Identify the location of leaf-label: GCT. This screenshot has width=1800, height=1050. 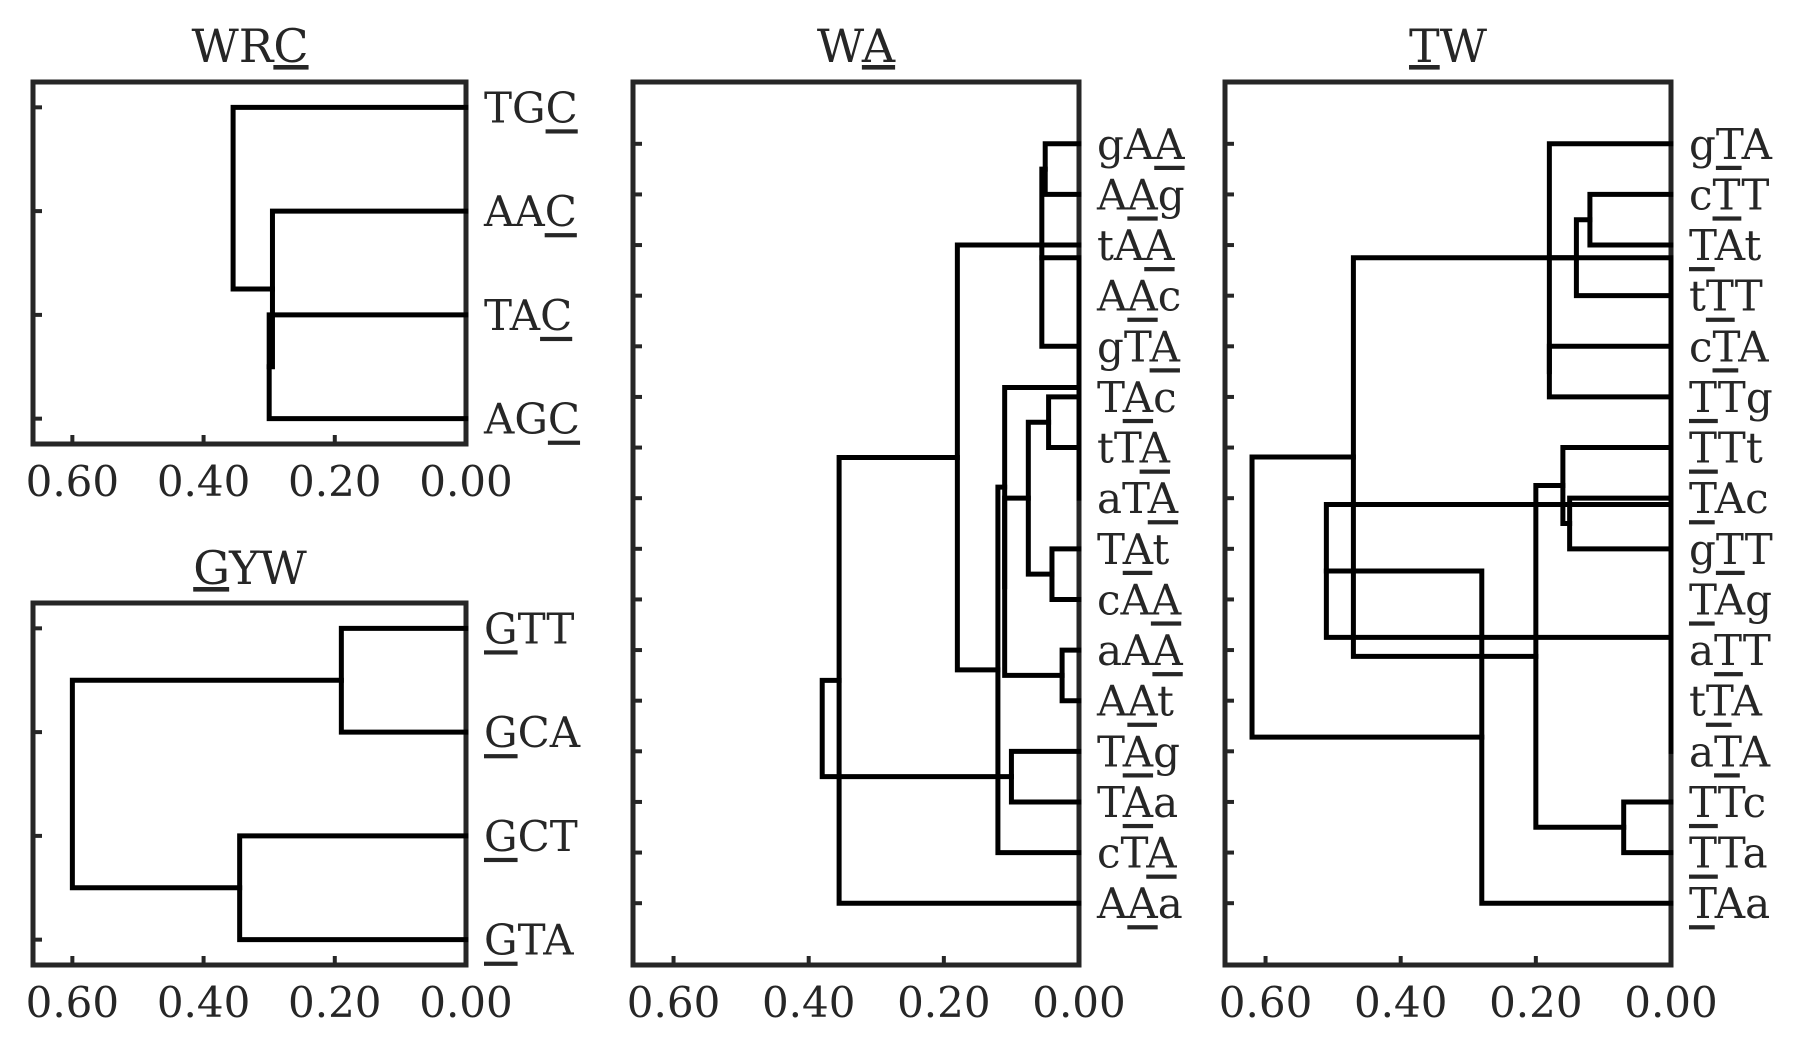
(531, 835).